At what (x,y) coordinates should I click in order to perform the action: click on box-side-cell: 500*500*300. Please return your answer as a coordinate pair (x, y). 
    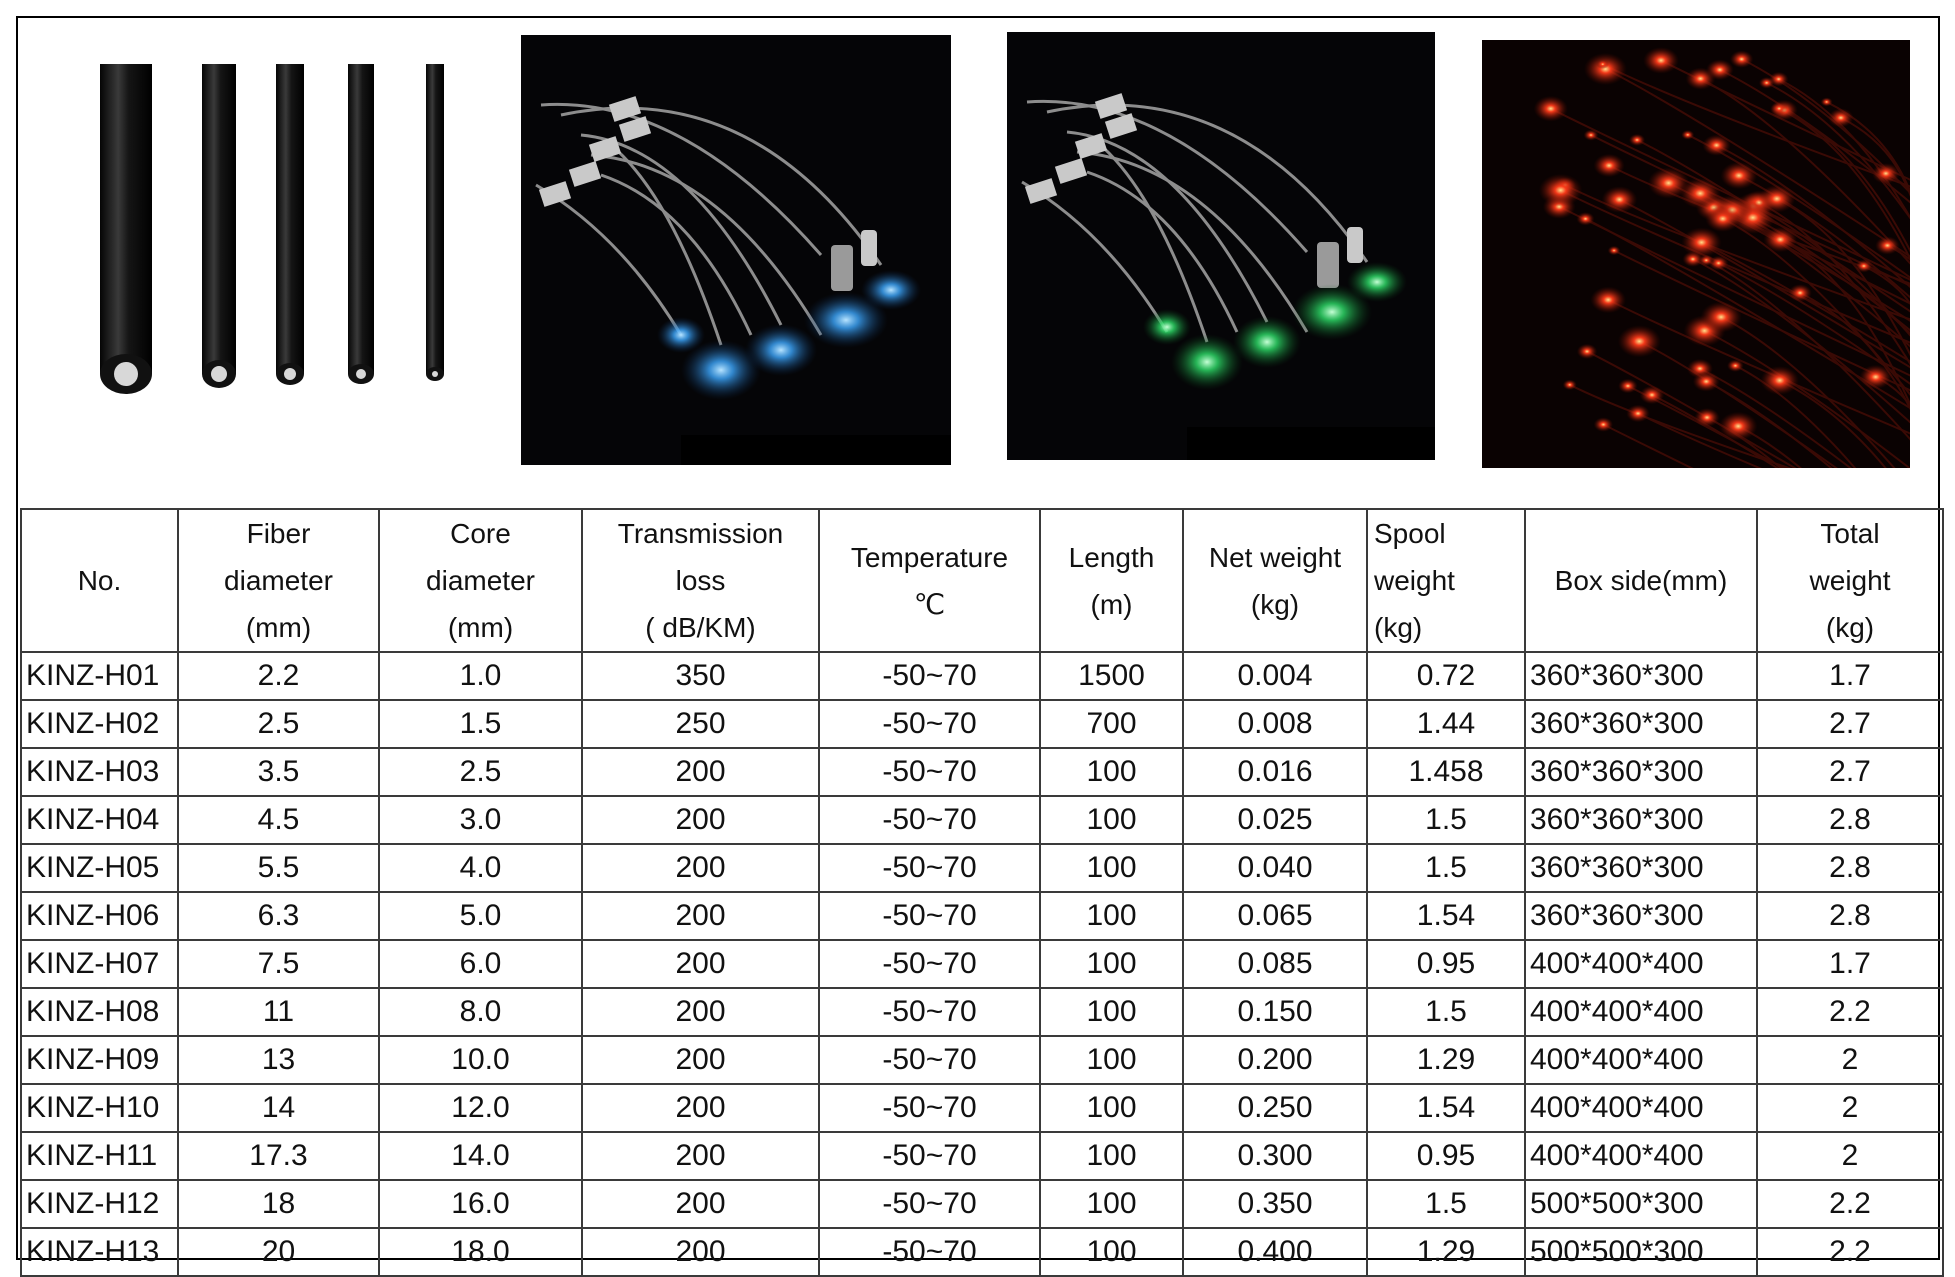
    Looking at the image, I should click on (1641, 1252).